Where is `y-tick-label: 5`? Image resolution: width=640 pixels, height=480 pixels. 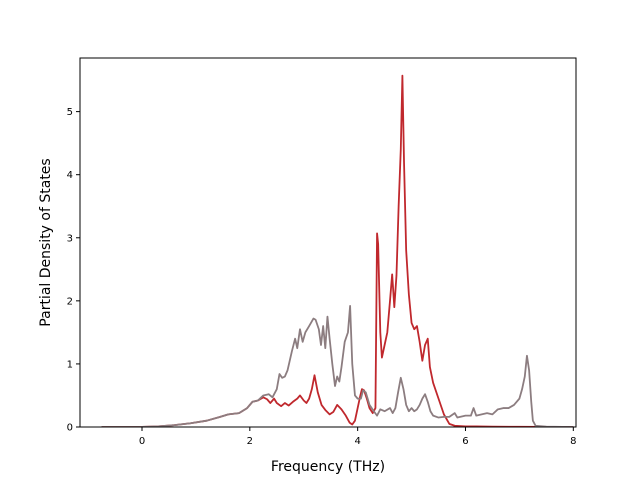
y-tick-label: 5 is located at coordinates (70, 112).